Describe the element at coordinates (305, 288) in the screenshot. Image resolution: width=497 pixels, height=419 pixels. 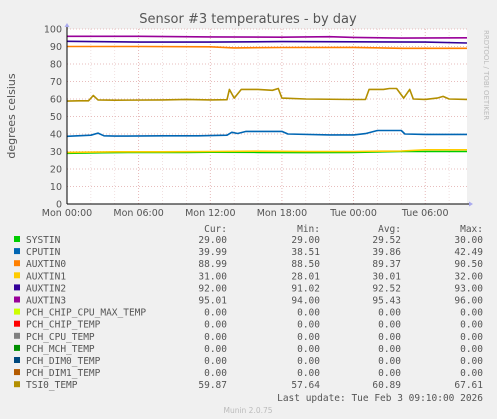
I see `legend-value-min: 91.02` at that location.